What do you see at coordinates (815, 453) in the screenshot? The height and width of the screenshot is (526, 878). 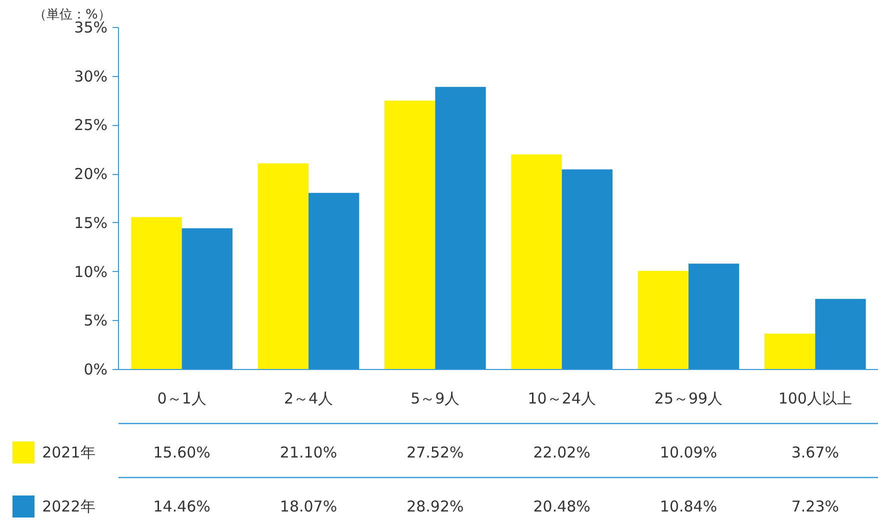 I see `data-label: 3.67%` at bounding box center [815, 453].